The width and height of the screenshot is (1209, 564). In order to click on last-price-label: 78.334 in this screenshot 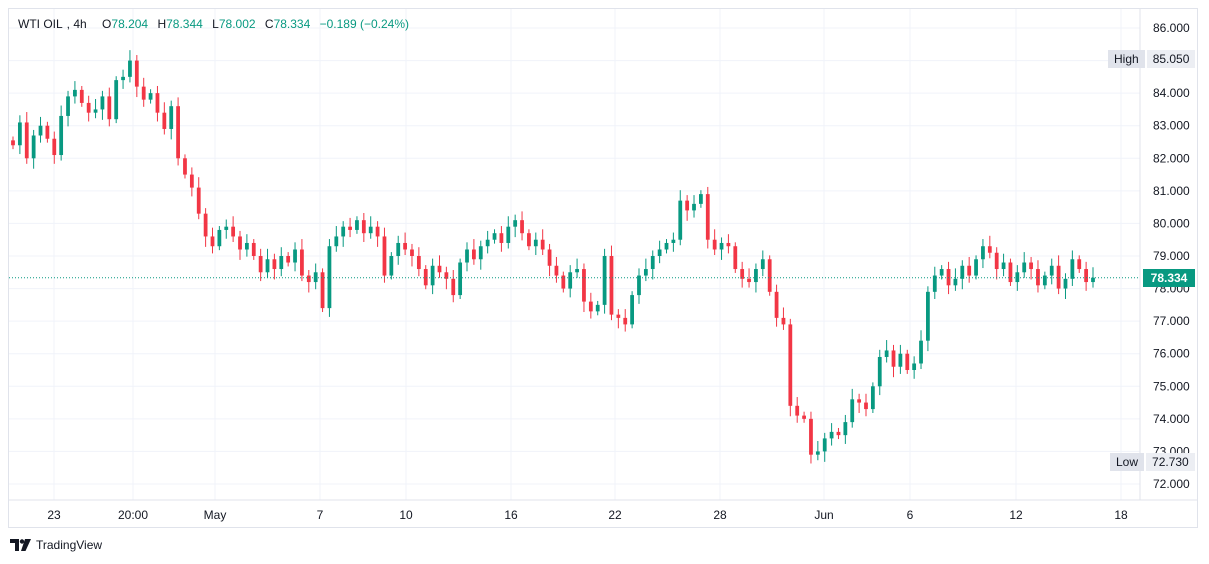, I will do `click(1169, 278)`.